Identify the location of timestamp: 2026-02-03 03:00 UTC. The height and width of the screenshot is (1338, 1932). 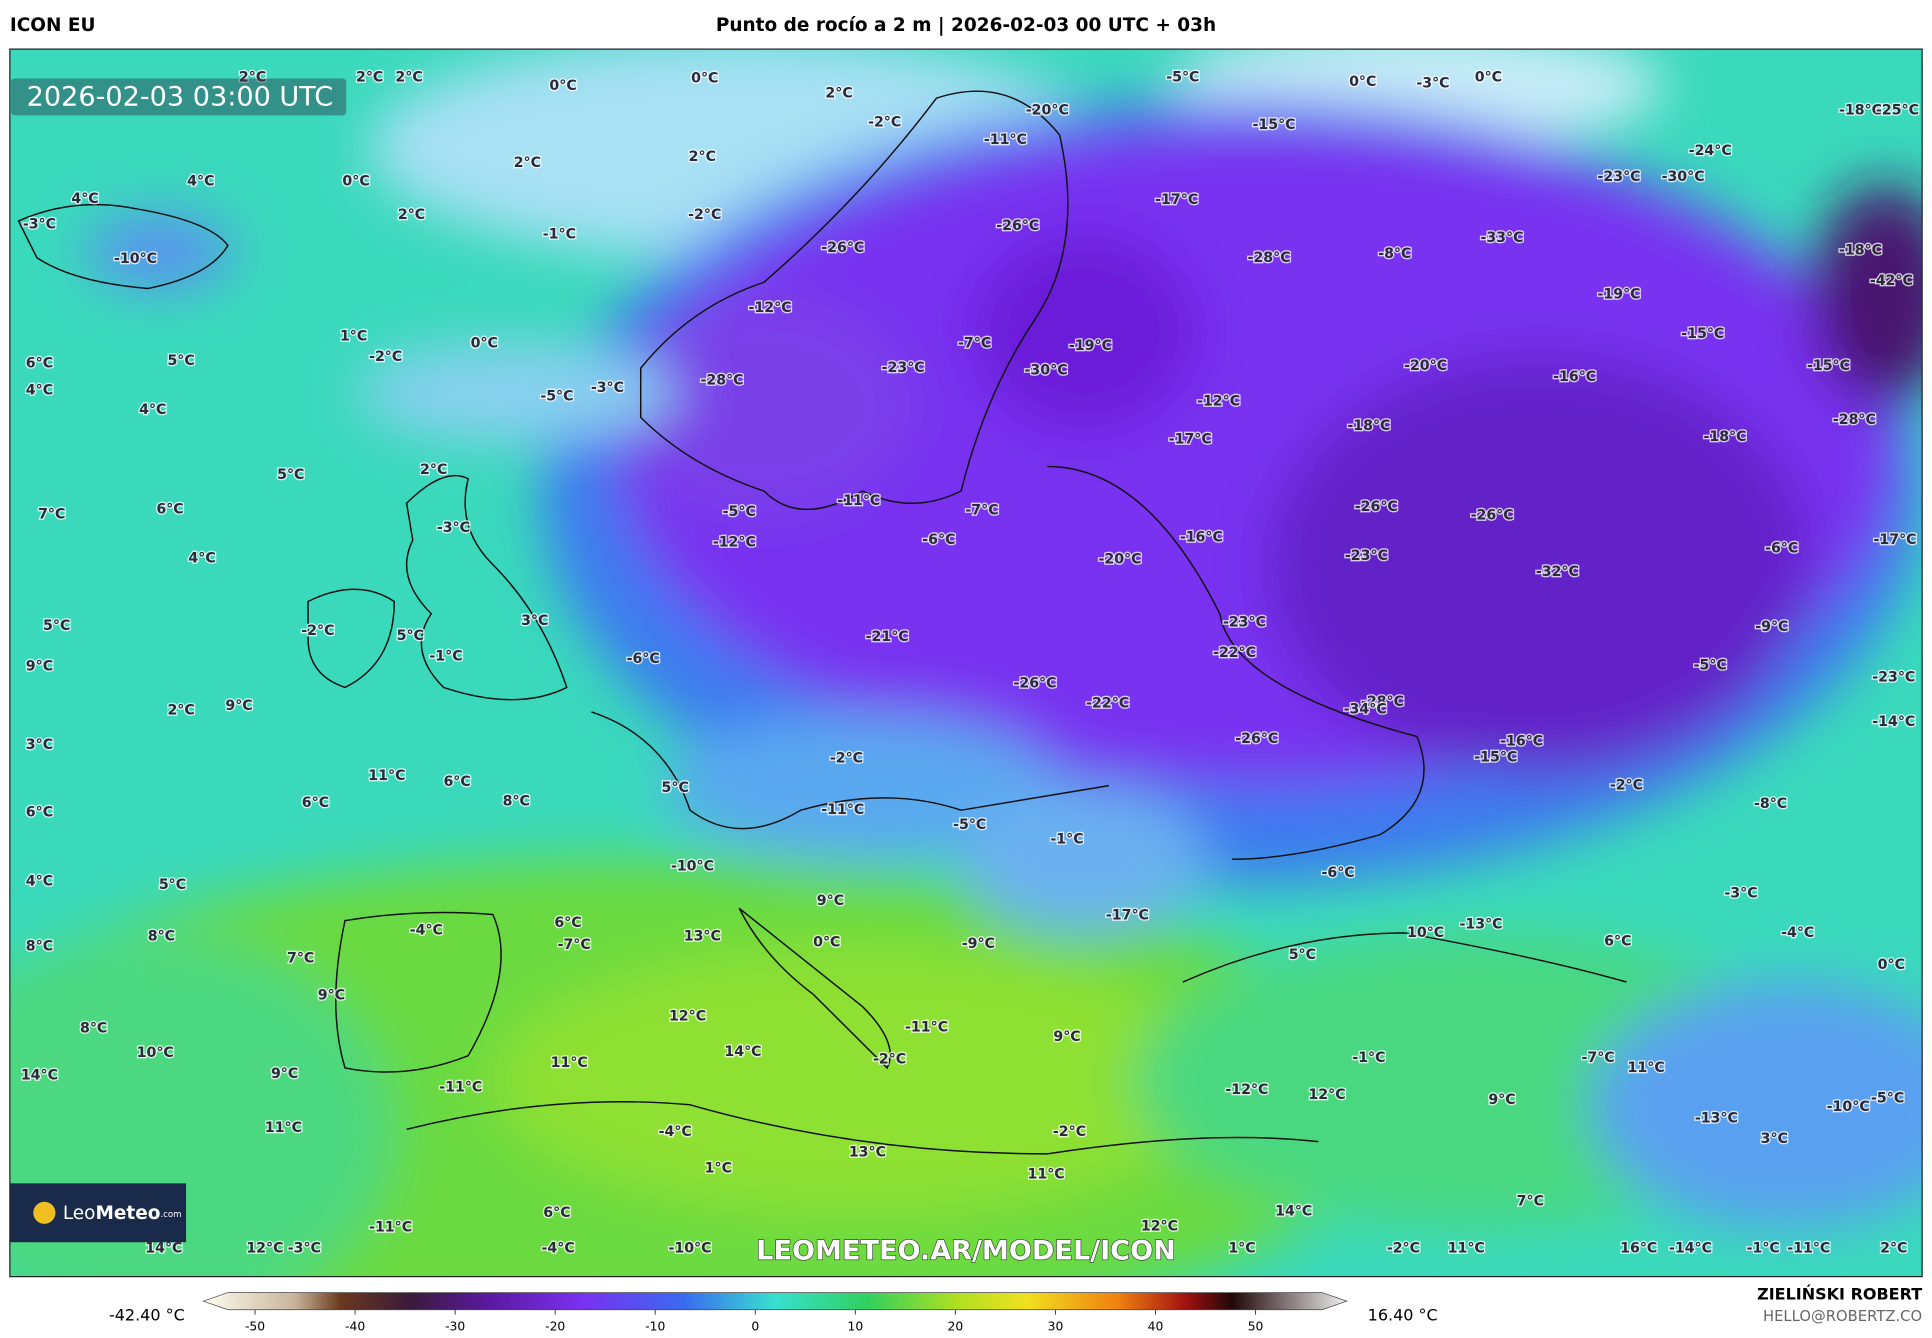
(180, 97).